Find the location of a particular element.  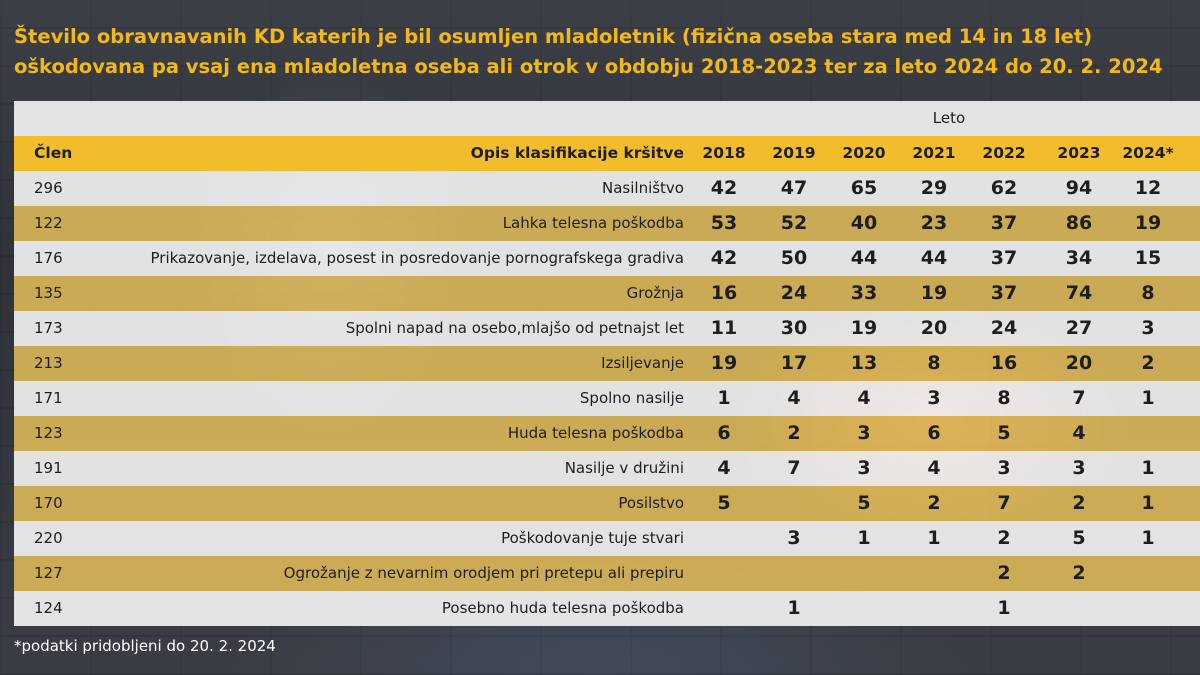

row-value-2019: 3 is located at coordinates (794, 538).